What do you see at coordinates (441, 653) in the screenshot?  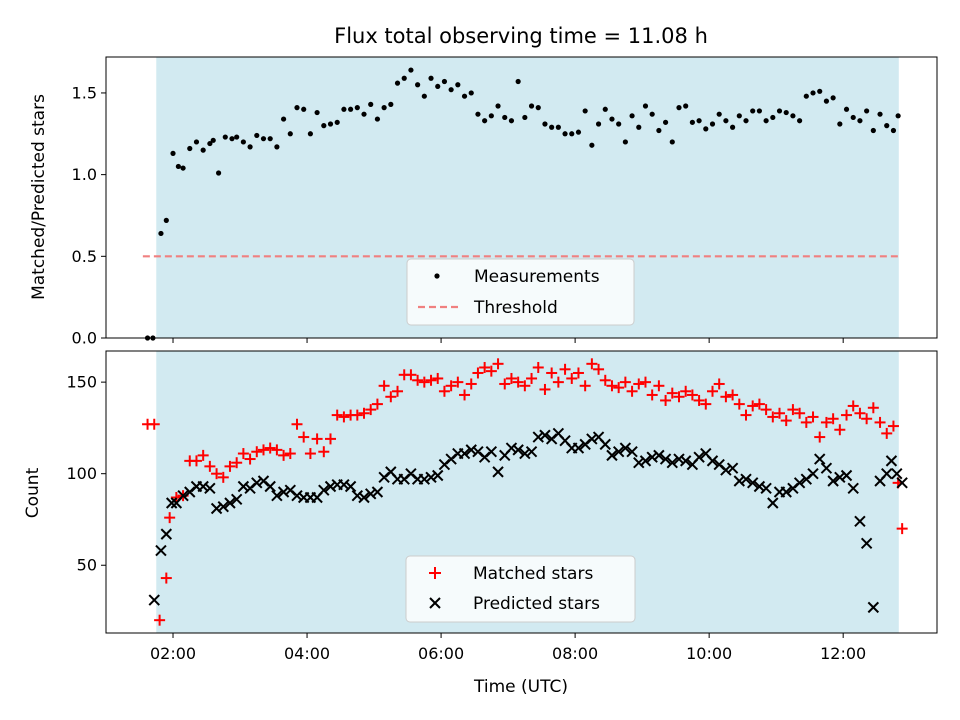 I see `x-tick-label: 06:00` at bounding box center [441, 653].